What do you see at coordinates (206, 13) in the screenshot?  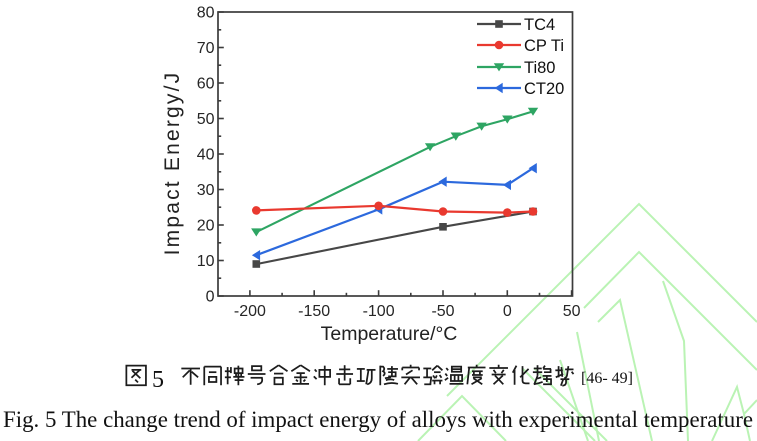 I see `svg-text: 80` at bounding box center [206, 13].